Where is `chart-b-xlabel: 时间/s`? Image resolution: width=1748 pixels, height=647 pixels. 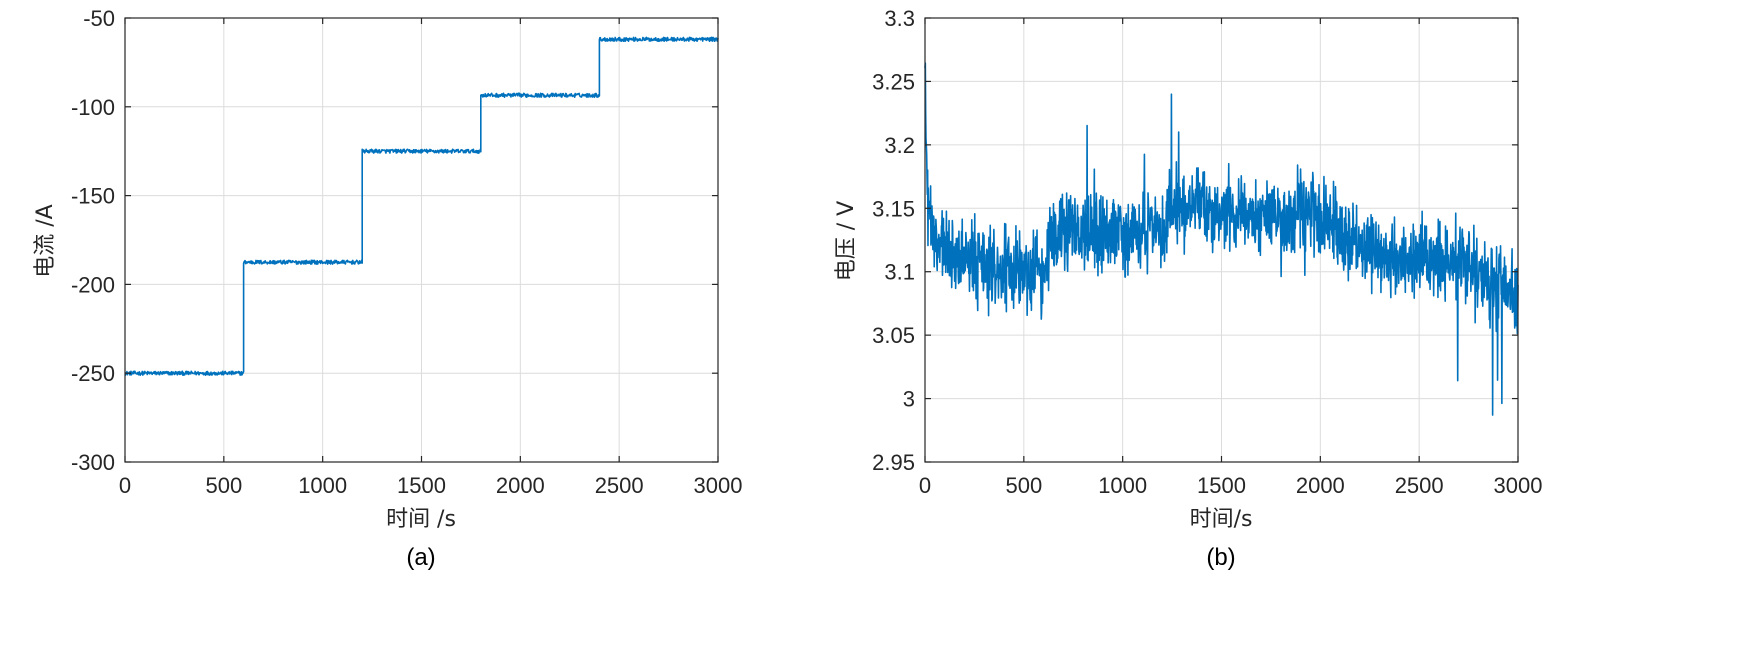 chart-b-xlabel: 时间/s is located at coordinates (1221, 519).